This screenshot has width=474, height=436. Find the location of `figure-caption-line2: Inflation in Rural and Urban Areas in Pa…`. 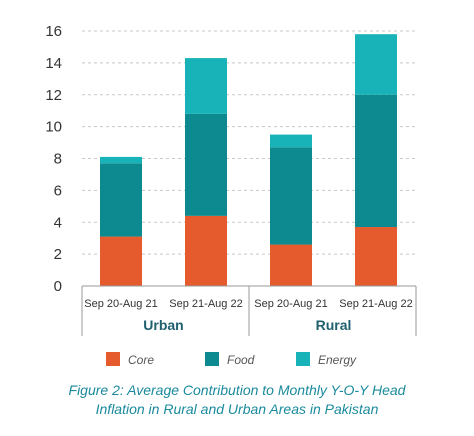

figure-caption-line2: Inflation in Rural and Urban Areas in Pa… is located at coordinates (237, 409).